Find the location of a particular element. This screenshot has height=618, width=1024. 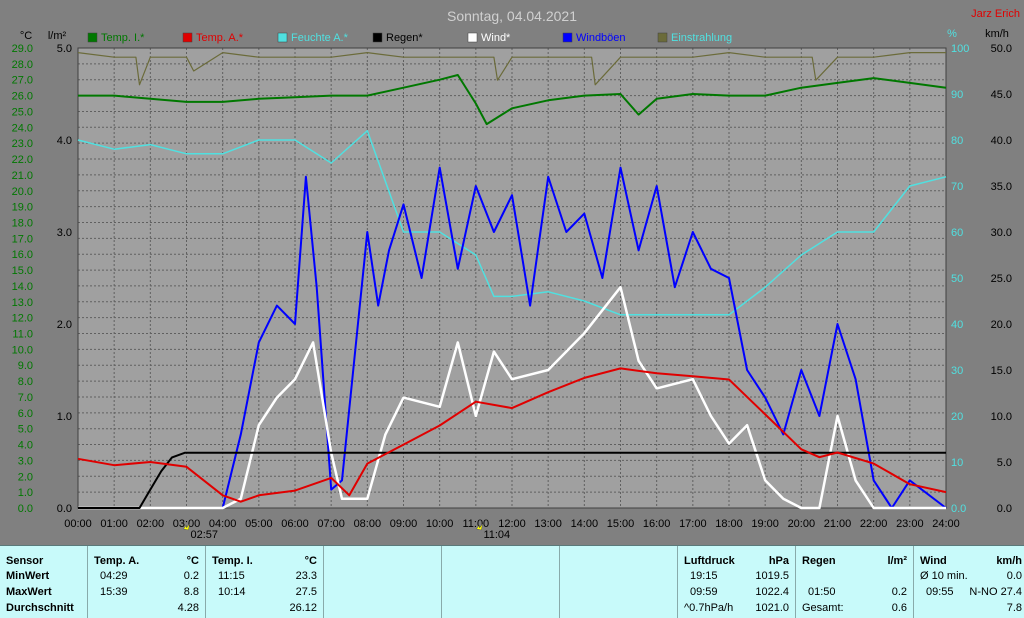

x-tick-label: 20:00 is located at coordinates (802, 524).